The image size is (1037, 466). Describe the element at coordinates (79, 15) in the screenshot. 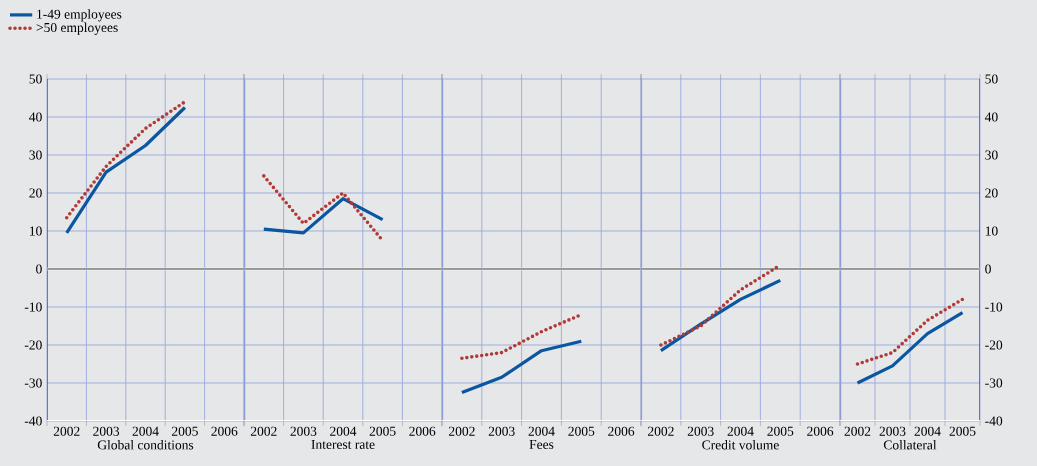

I see `legend-label: 1-49 employees` at that location.